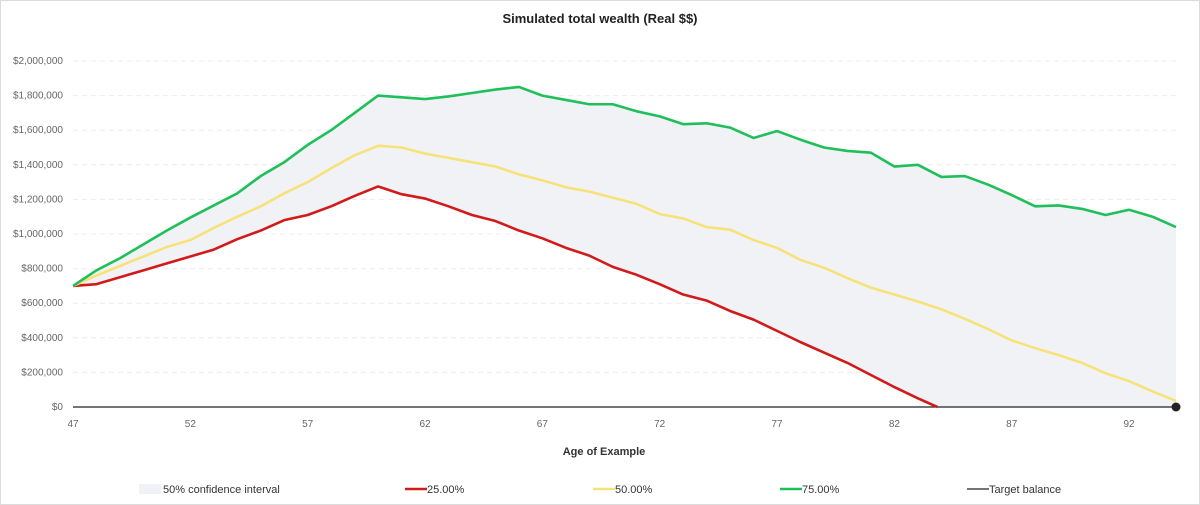  What do you see at coordinates (425, 424) in the screenshot?
I see `x-tick-label: 62` at bounding box center [425, 424].